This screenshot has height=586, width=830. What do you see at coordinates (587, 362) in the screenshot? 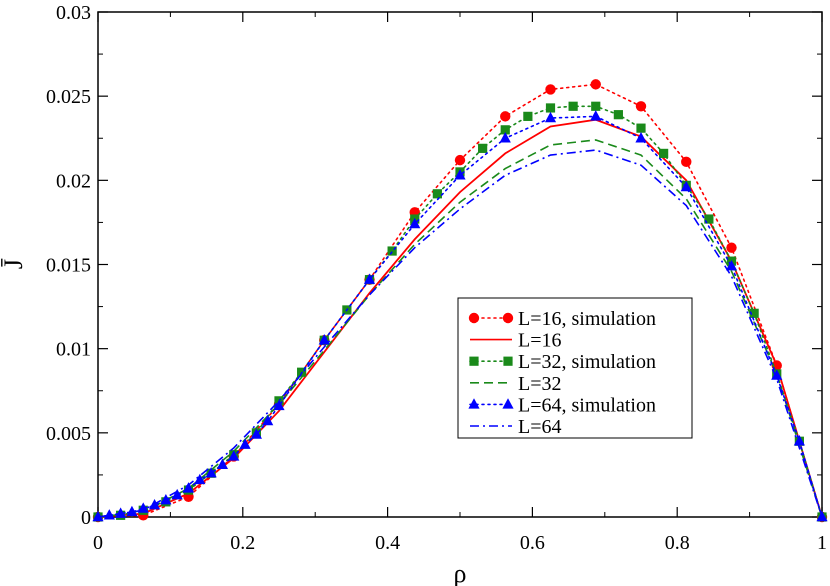
I see `legend-label: L=32, simulation` at bounding box center [587, 362].